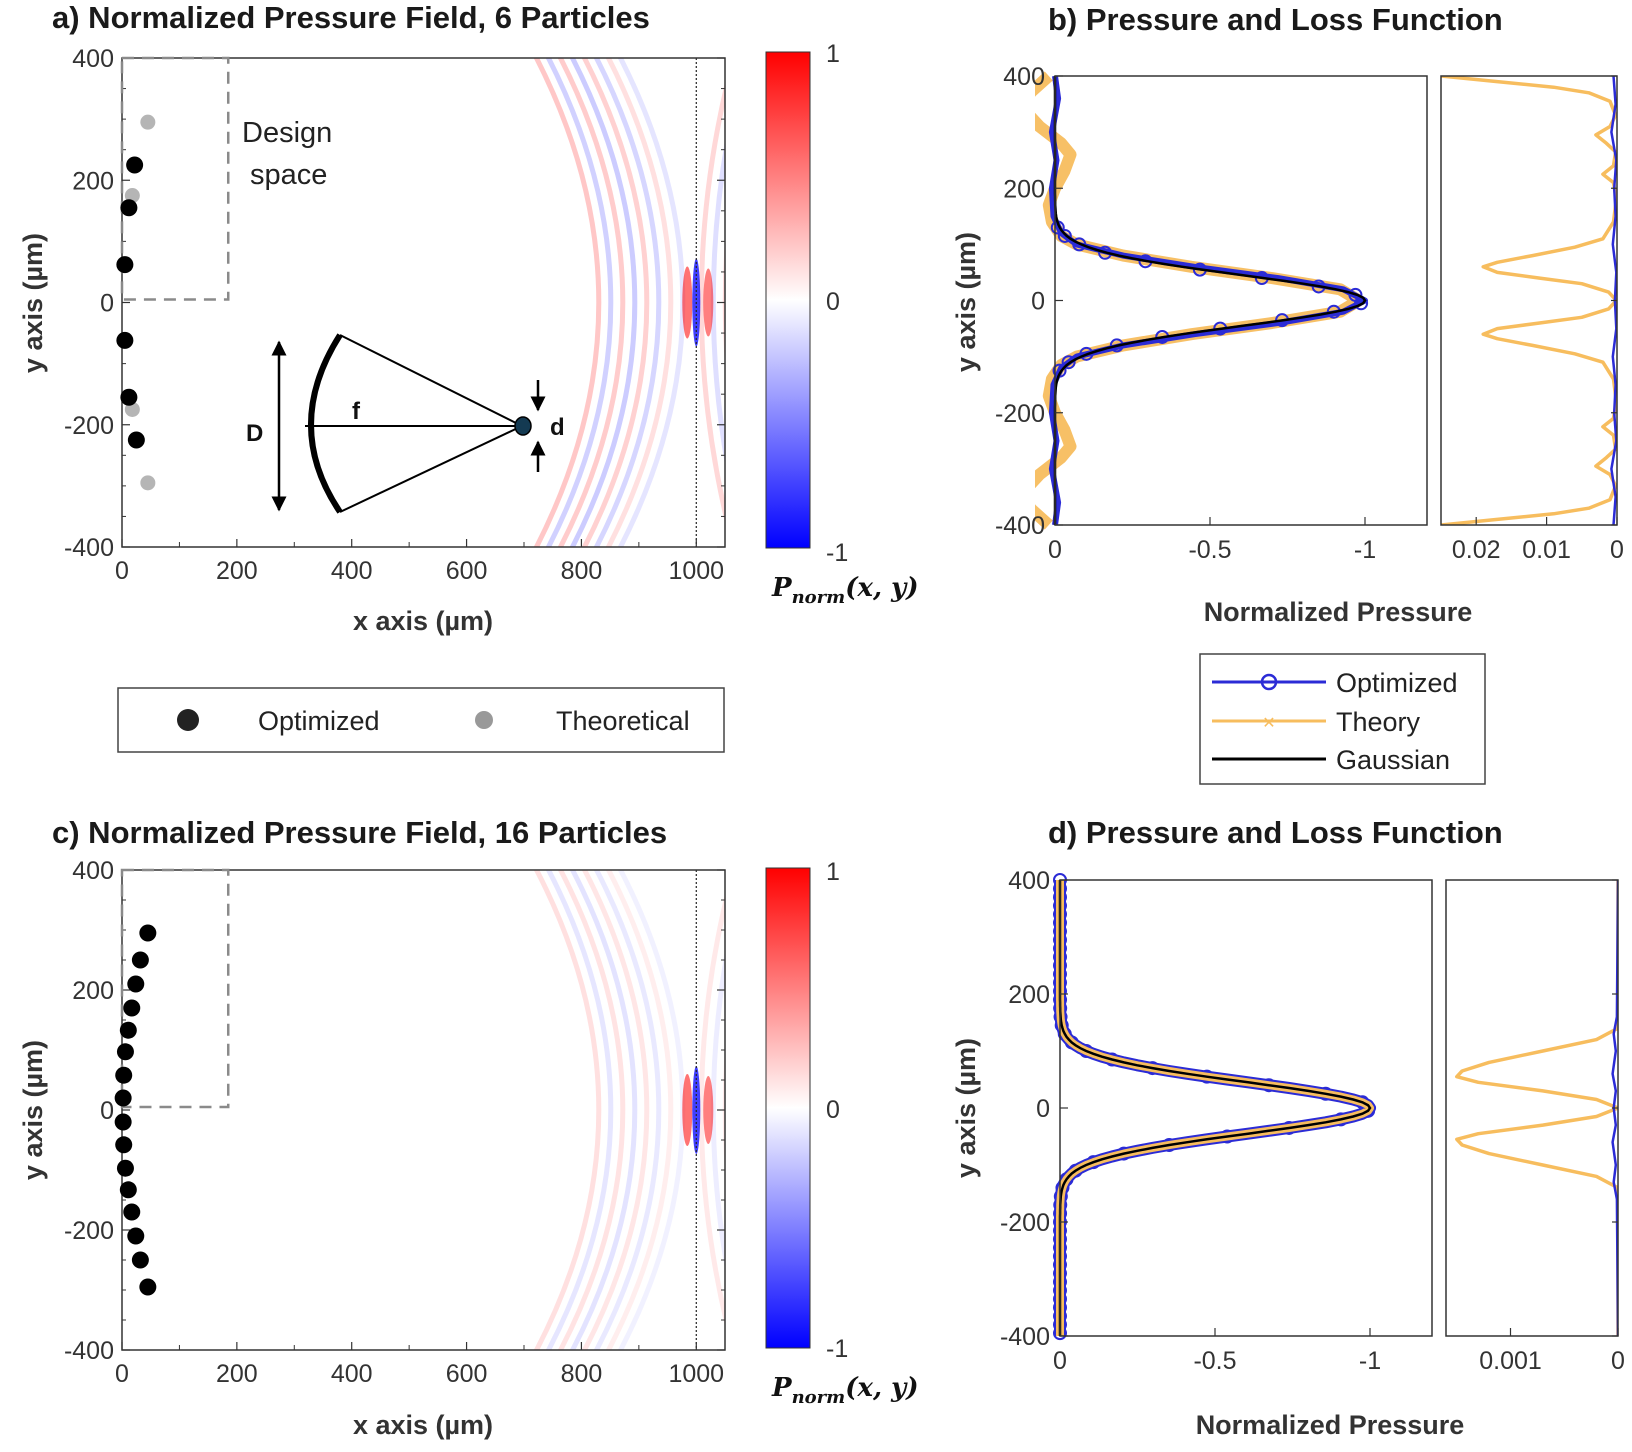 The width and height of the screenshot is (1632, 1452). What do you see at coordinates (423, 1425) in the screenshot?
I see `x-axis-label-c: x axis (µm)` at bounding box center [423, 1425].